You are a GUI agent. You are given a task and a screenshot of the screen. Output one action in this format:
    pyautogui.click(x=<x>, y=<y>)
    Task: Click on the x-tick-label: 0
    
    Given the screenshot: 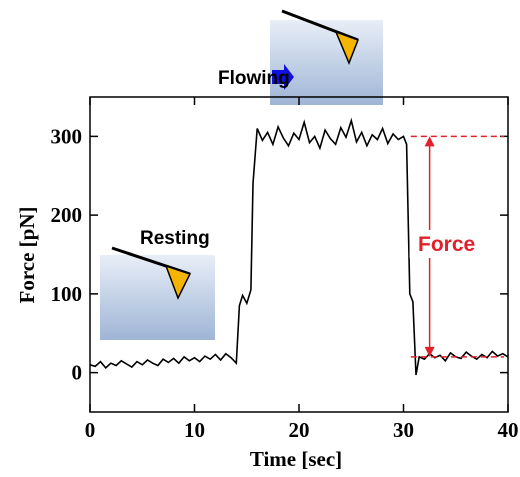 What is the action you would take?
    pyautogui.click(x=90, y=430)
    